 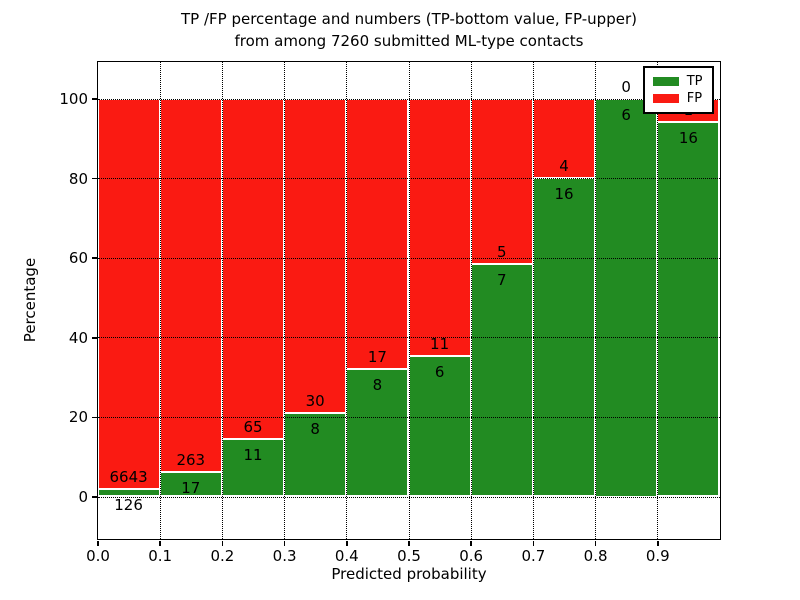 I want to click on x-tick-label: 0.4, so click(x=346, y=556).